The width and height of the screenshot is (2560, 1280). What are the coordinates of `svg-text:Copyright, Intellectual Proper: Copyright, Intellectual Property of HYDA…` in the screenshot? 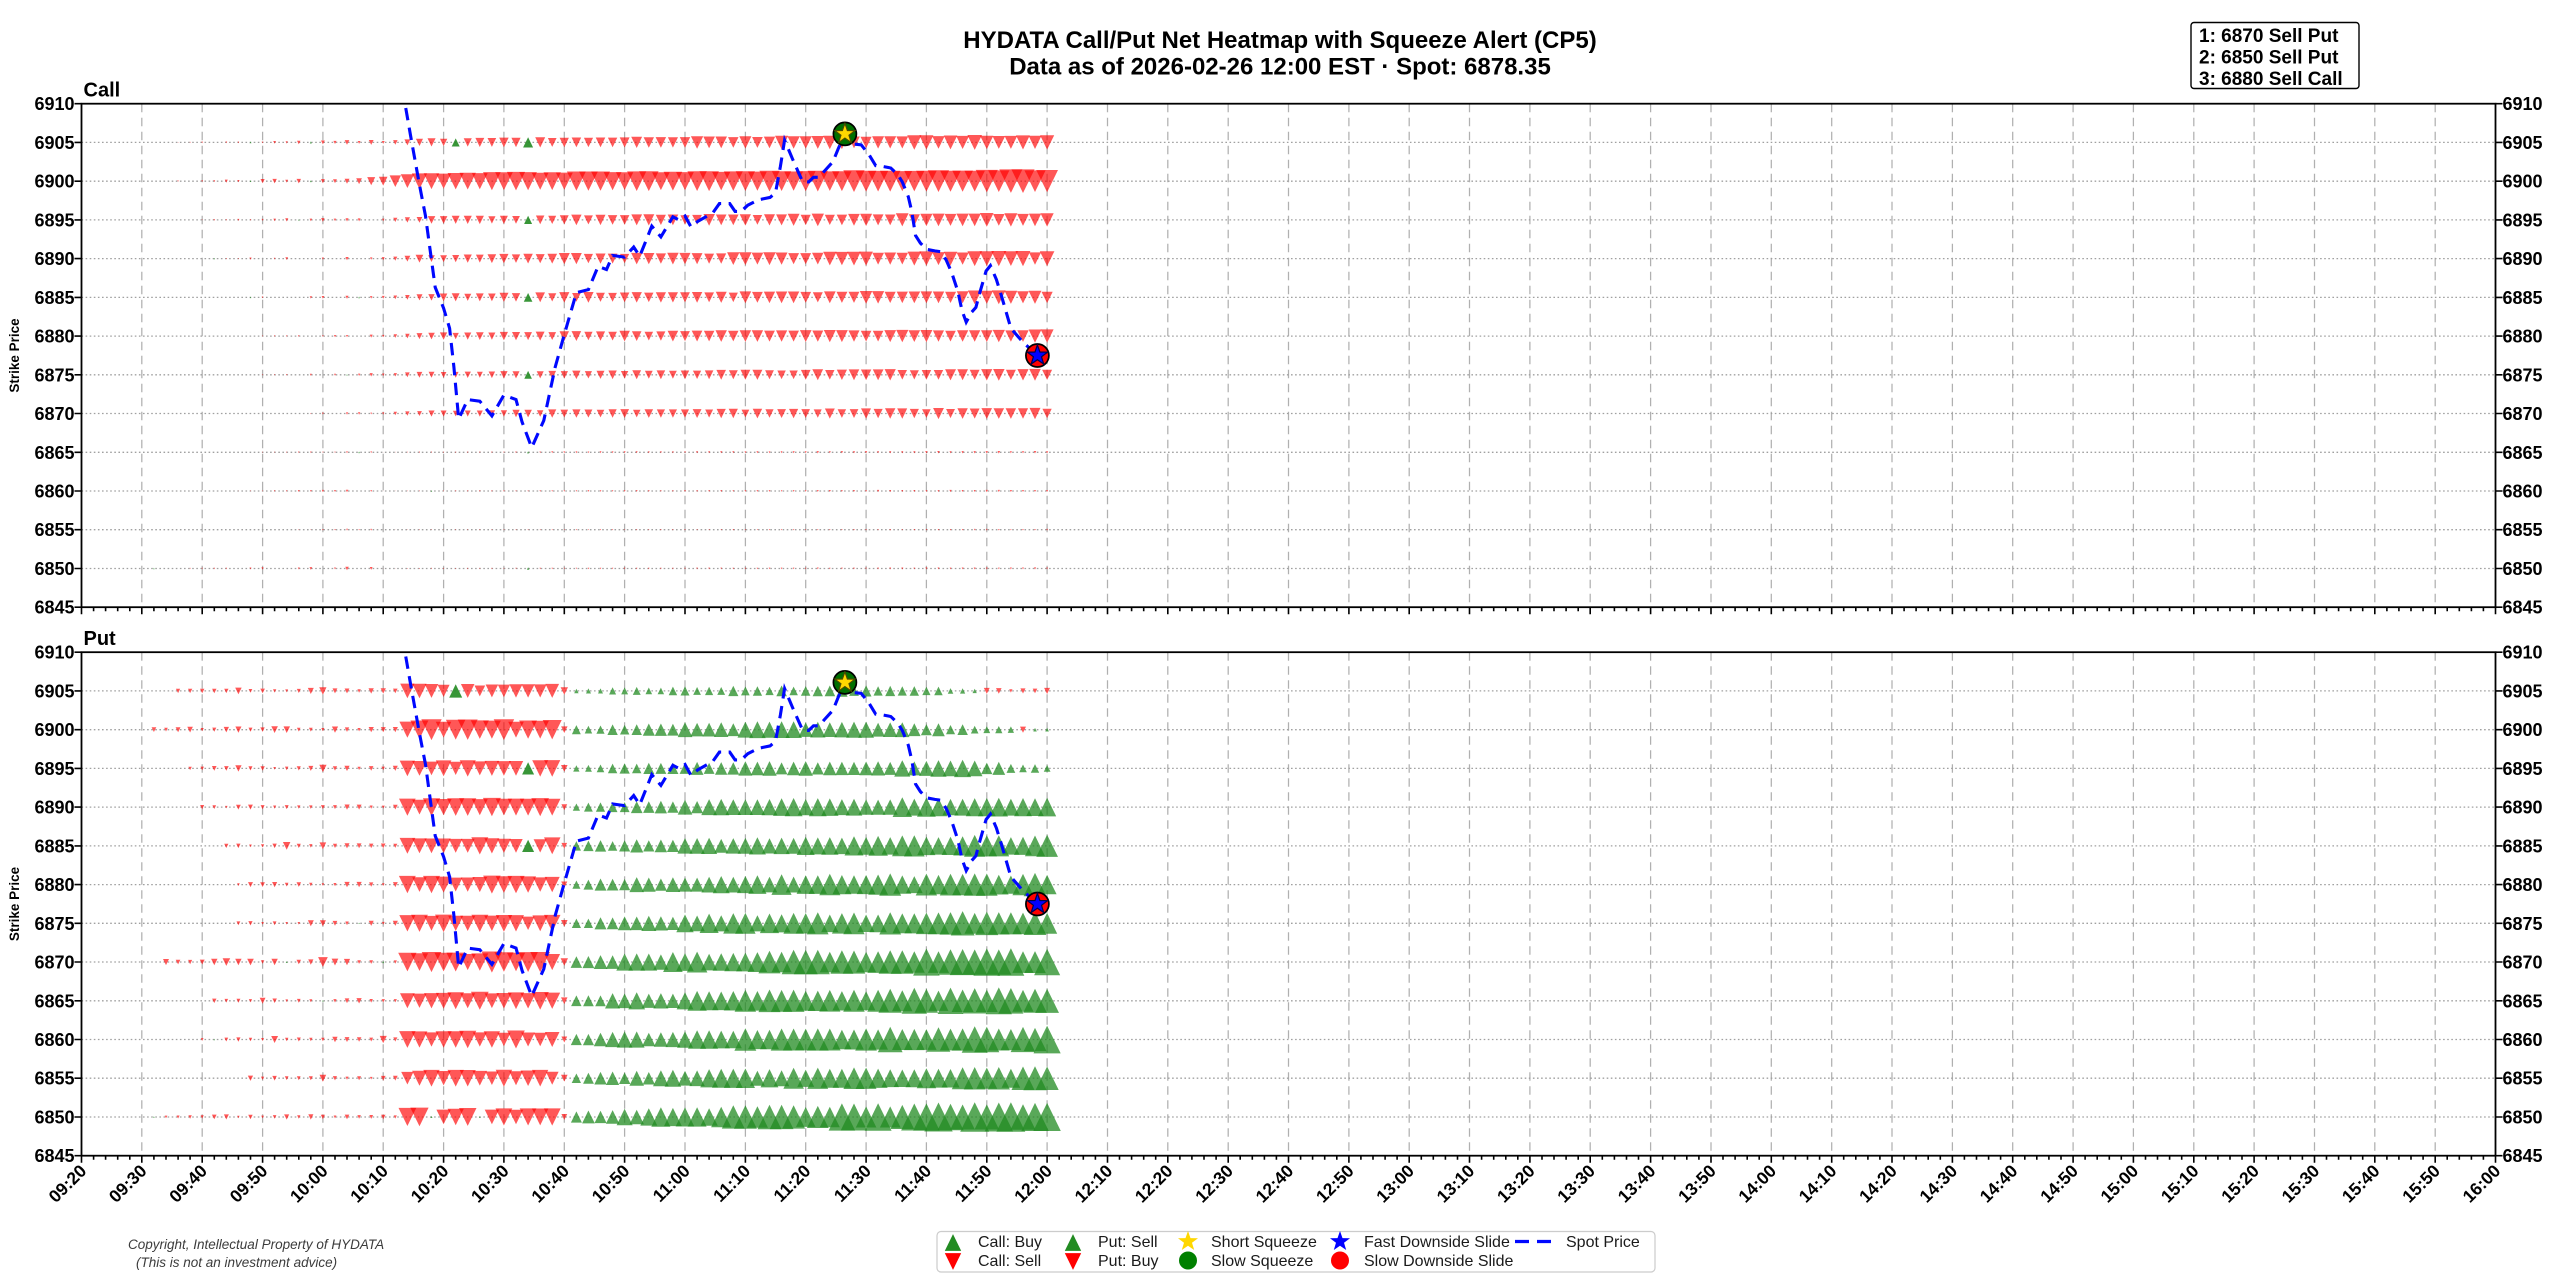 It's located at (256, 1244).